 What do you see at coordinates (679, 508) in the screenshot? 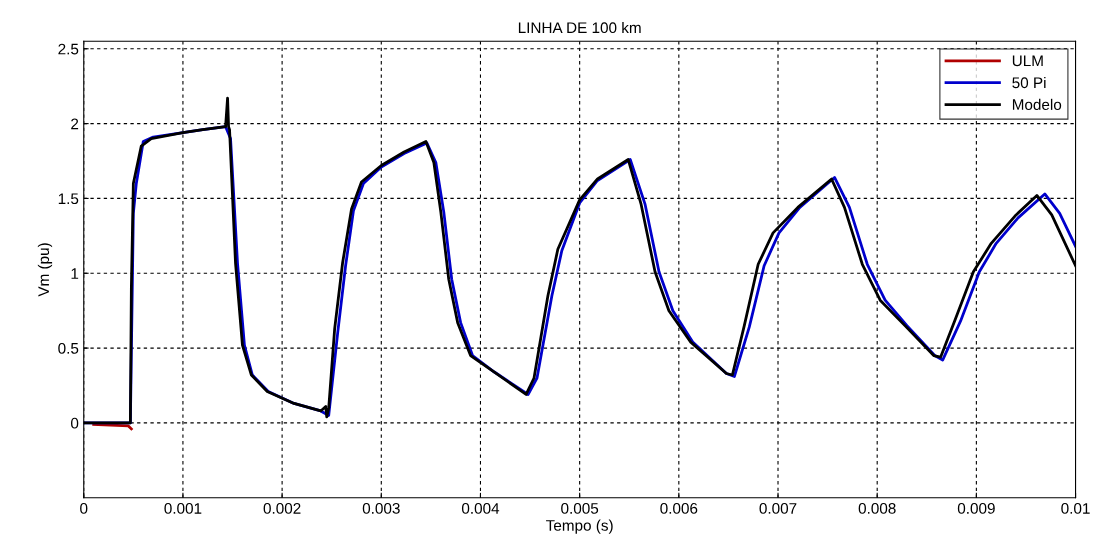
I see `x-tick-label: 0.006` at bounding box center [679, 508].